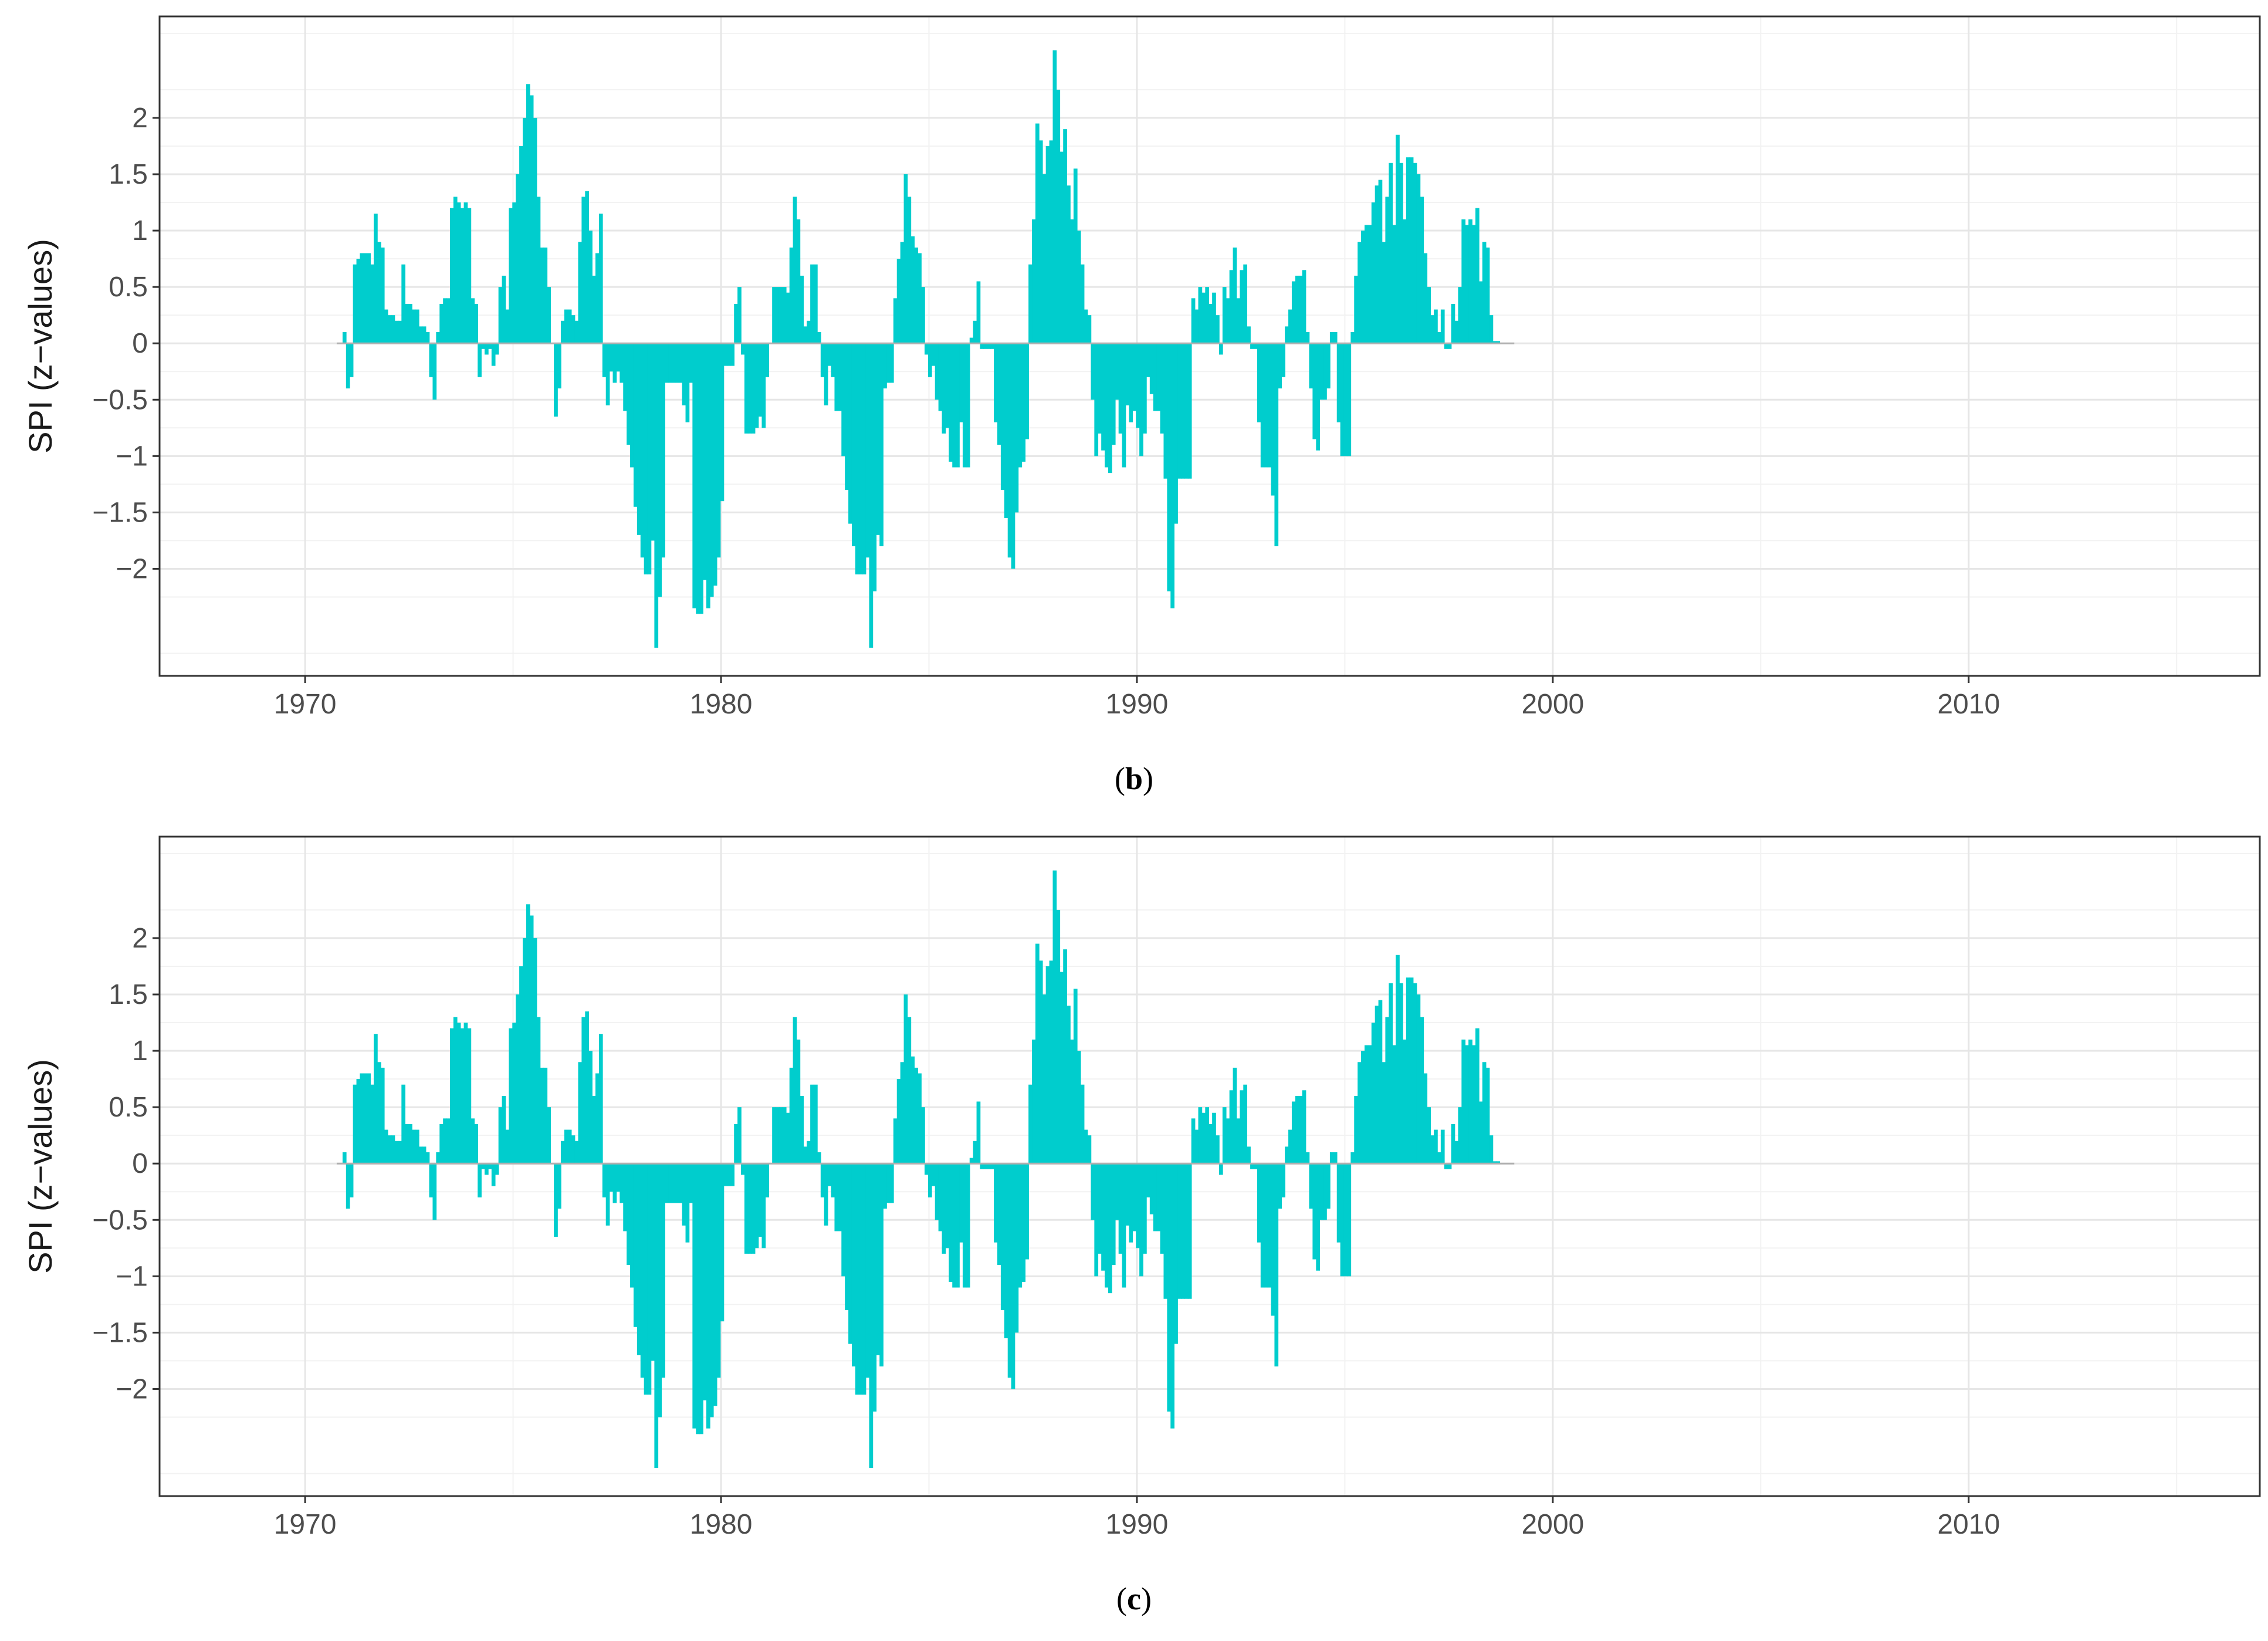 The height and width of the screenshot is (1641, 2268). What do you see at coordinates (1137, 705) in the screenshot?
I see `x-tick-label: 1990` at bounding box center [1137, 705].